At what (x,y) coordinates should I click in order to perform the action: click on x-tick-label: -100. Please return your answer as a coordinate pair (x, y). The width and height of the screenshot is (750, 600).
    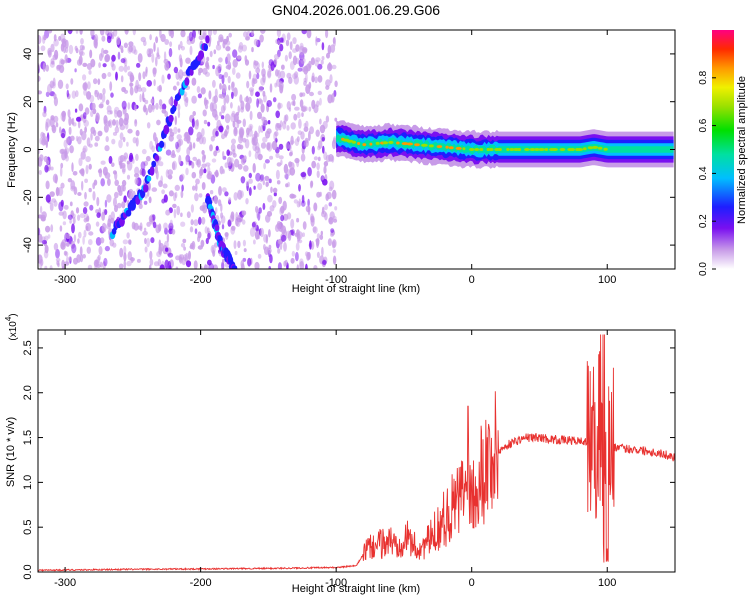
    Looking at the image, I should click on (336, 583).